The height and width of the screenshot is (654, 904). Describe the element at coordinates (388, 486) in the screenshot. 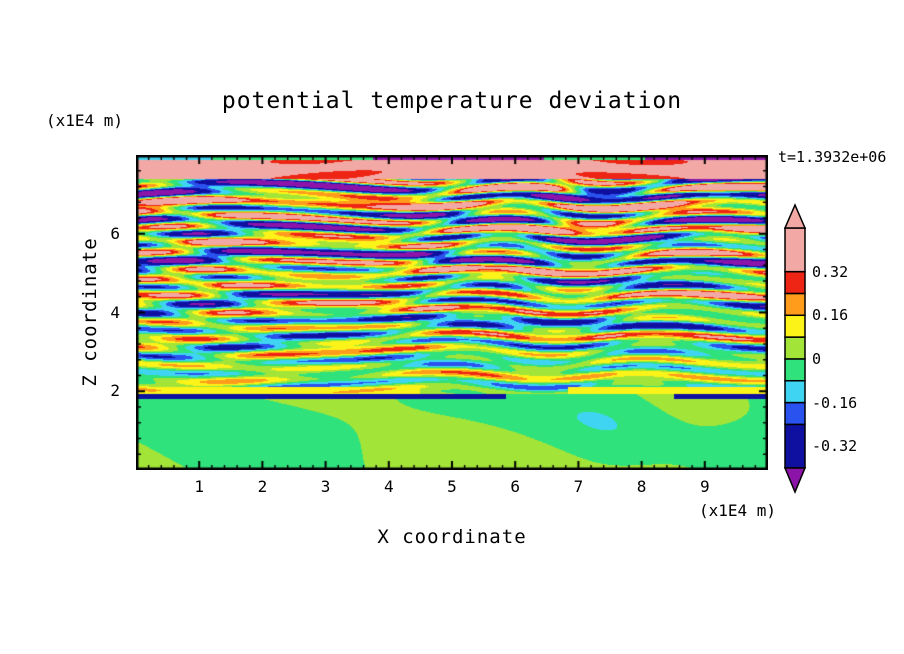

I see `x-tick-label: 4` at that location.